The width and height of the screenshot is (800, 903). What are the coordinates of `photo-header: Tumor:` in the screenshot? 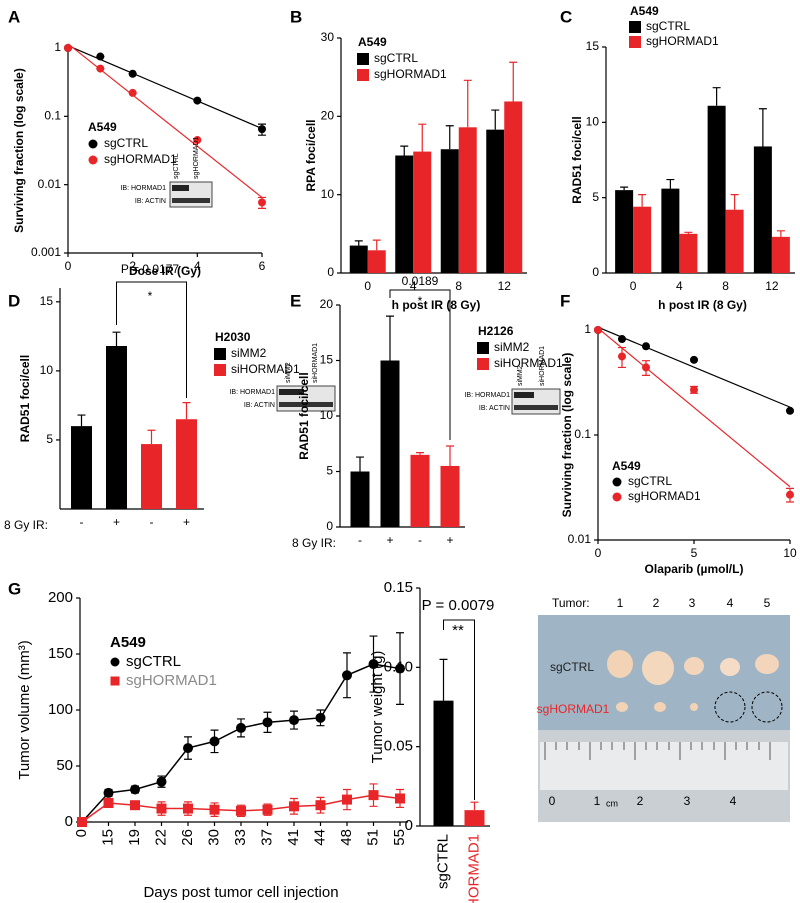 It's located at (571, 603).